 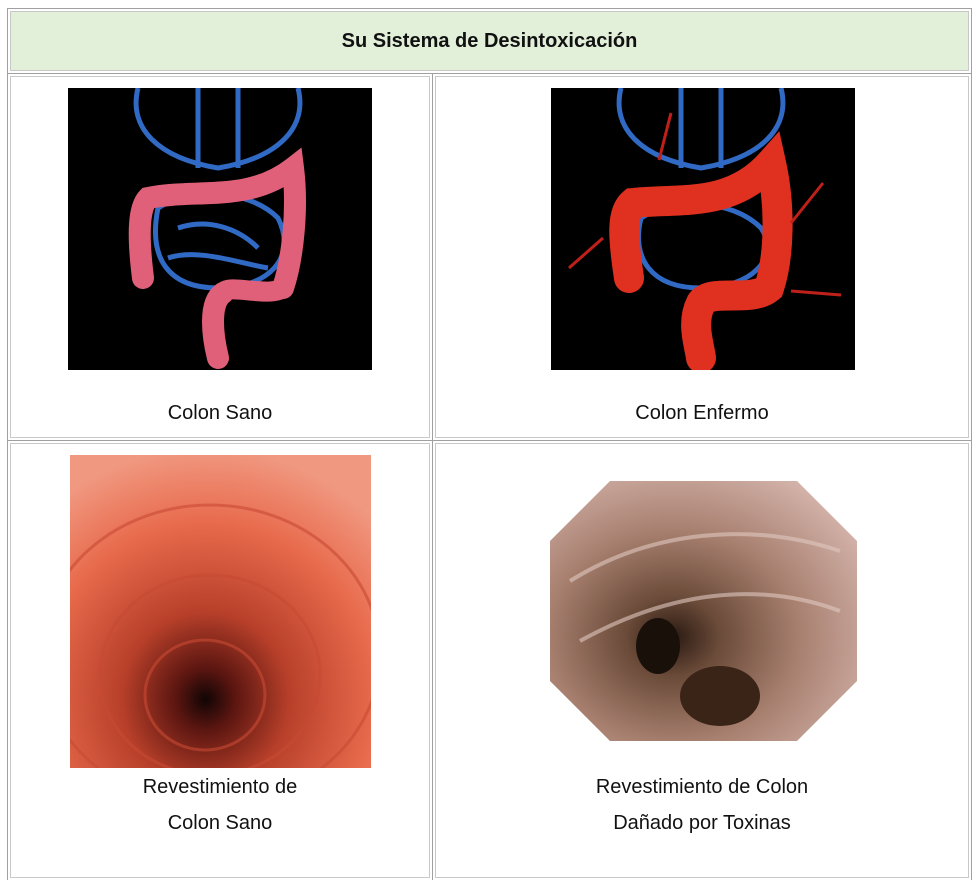 I want to click on colon-healthy-image, so click(x=220, y=229).